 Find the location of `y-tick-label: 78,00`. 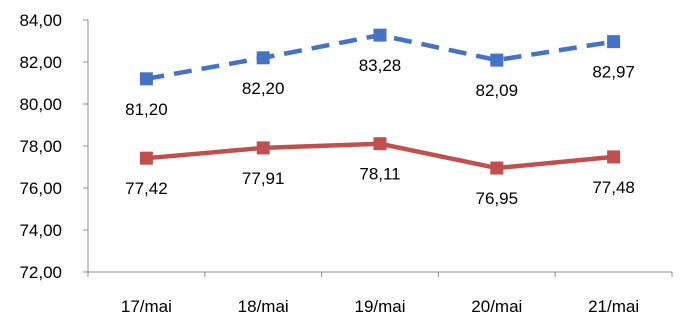

y-tick-label: 78,00 is located at coordinates (40, 146).